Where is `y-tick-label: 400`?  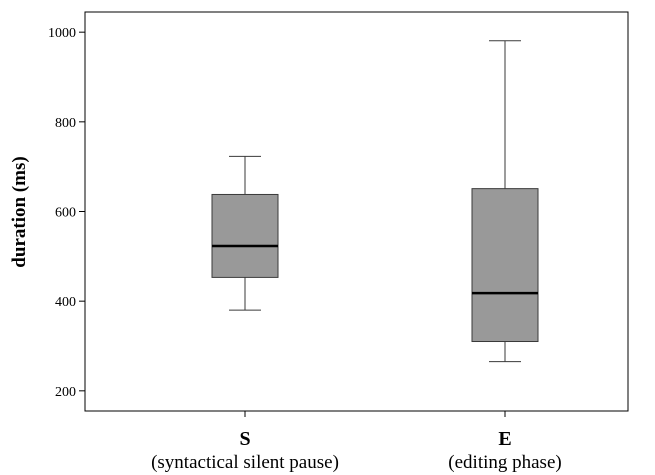 y-tick-label: 400 is located at coordinates (65, 302).